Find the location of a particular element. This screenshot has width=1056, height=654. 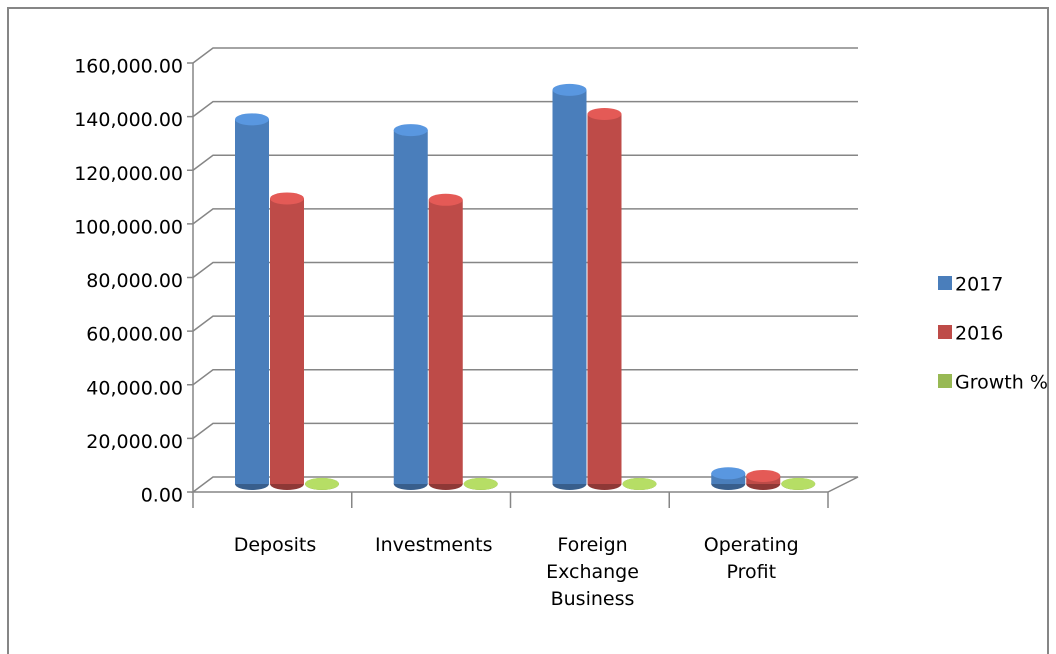

floor is located at coordinates (524, 484).